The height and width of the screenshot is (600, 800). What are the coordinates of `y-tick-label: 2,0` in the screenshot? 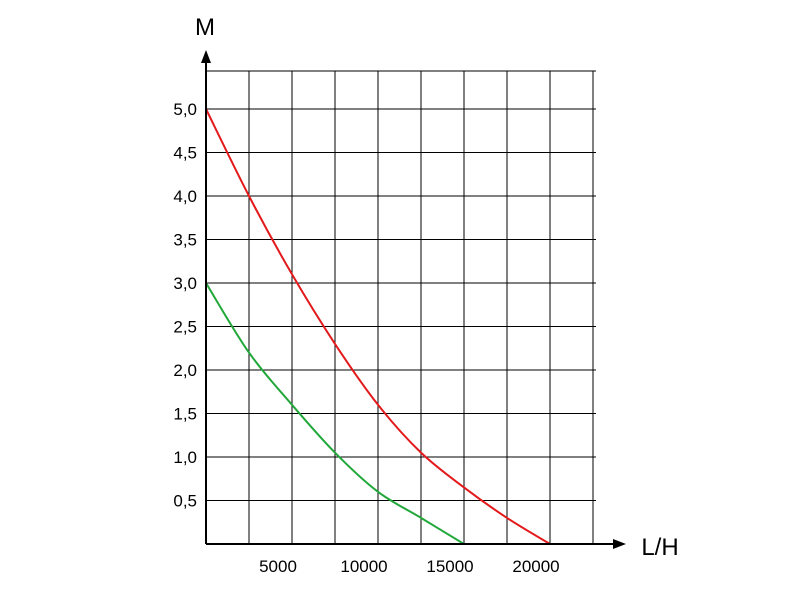 It's located at (185, 370).